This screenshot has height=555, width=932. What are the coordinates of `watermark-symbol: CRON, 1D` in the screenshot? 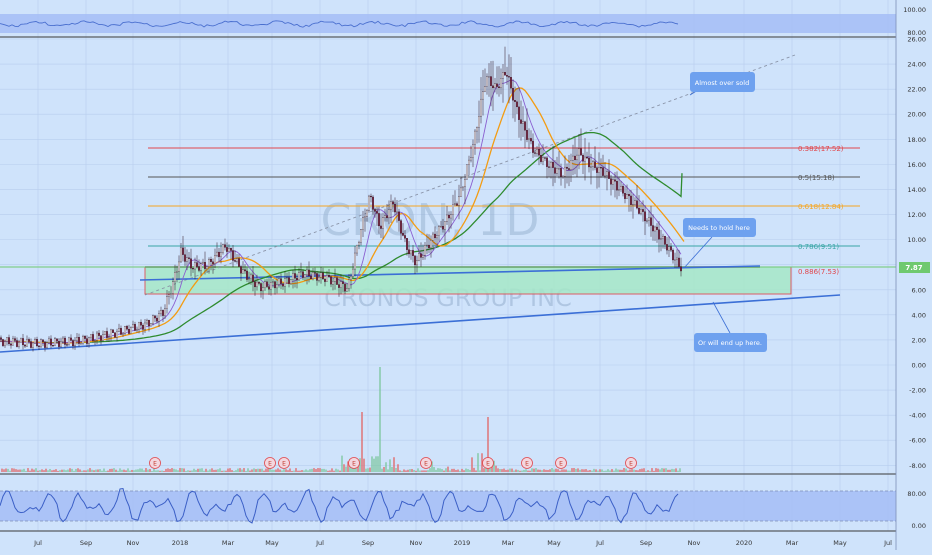 It's located at (430, 220).